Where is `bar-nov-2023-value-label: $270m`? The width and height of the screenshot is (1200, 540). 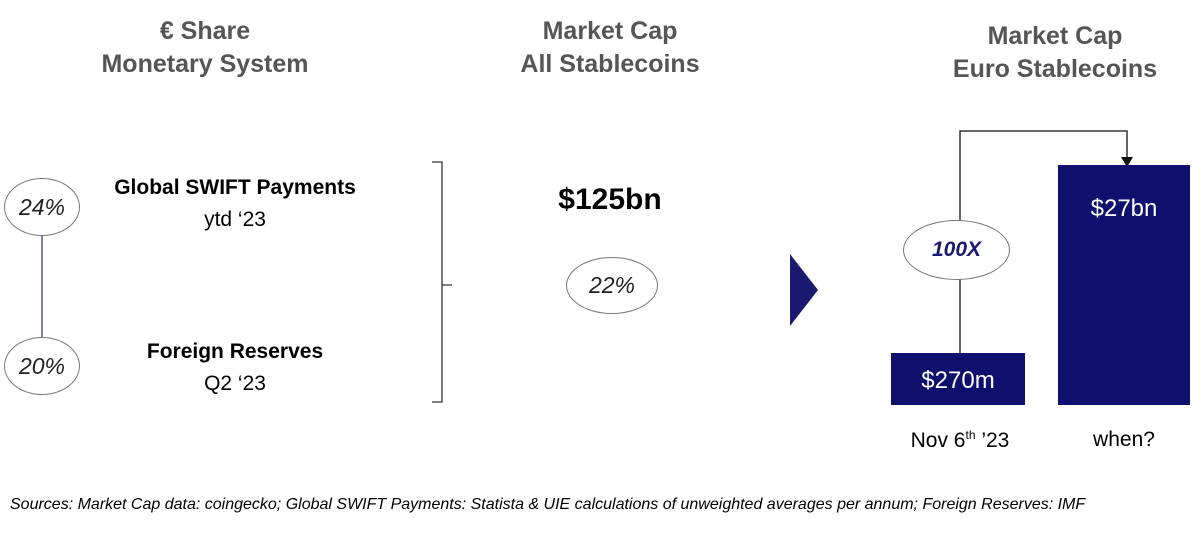
bar-nov-2023-value-label: $270m is located at coordinates (958, 380).